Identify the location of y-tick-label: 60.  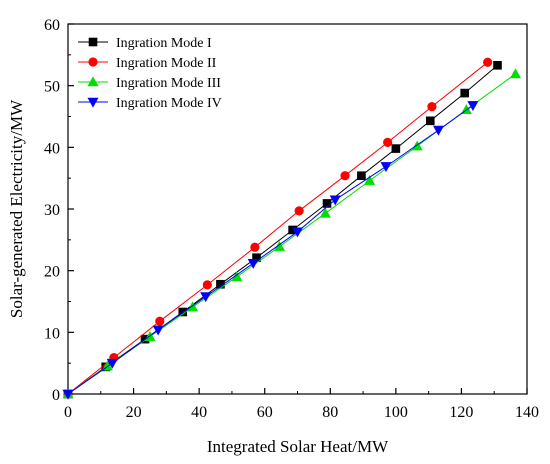
(52, 25).